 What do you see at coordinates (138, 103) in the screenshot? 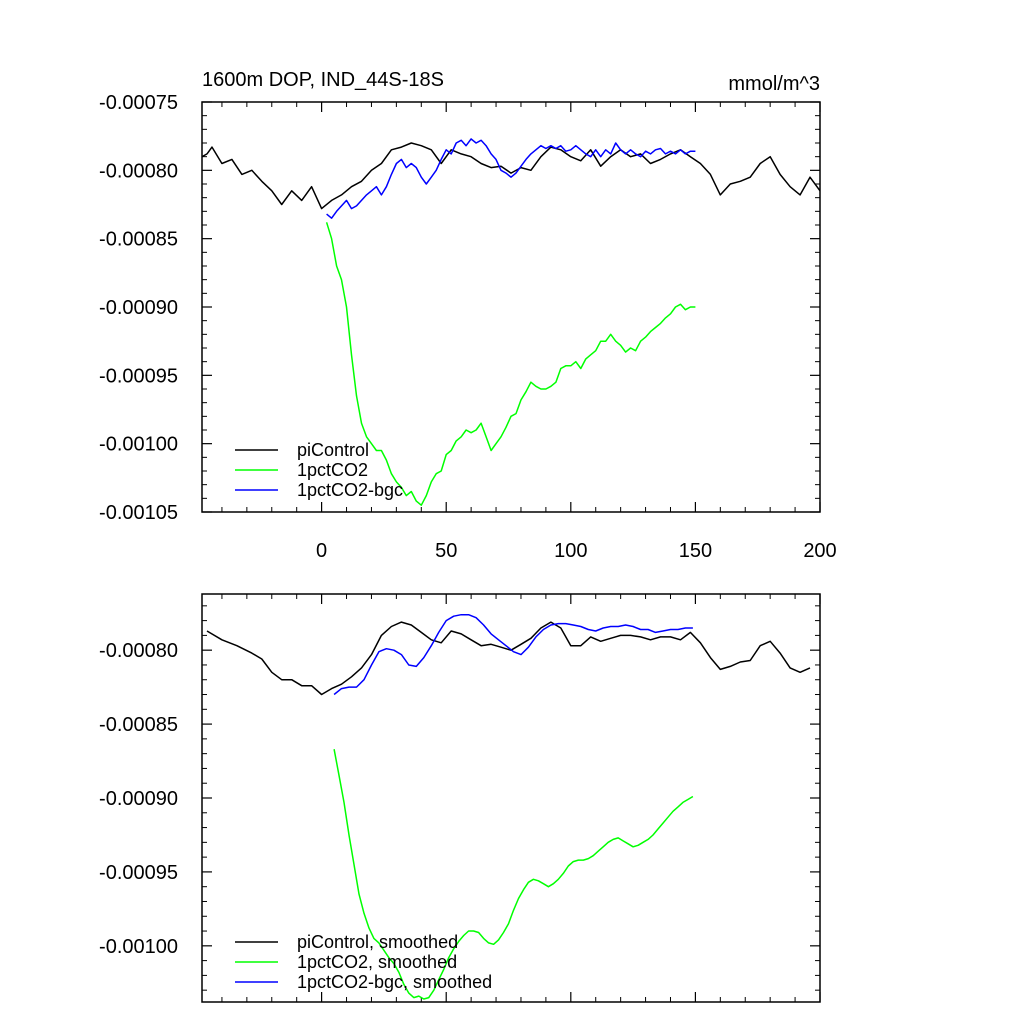
I see `panel1-y-tick-label: -0.00075` at bounding box center [138, 103].